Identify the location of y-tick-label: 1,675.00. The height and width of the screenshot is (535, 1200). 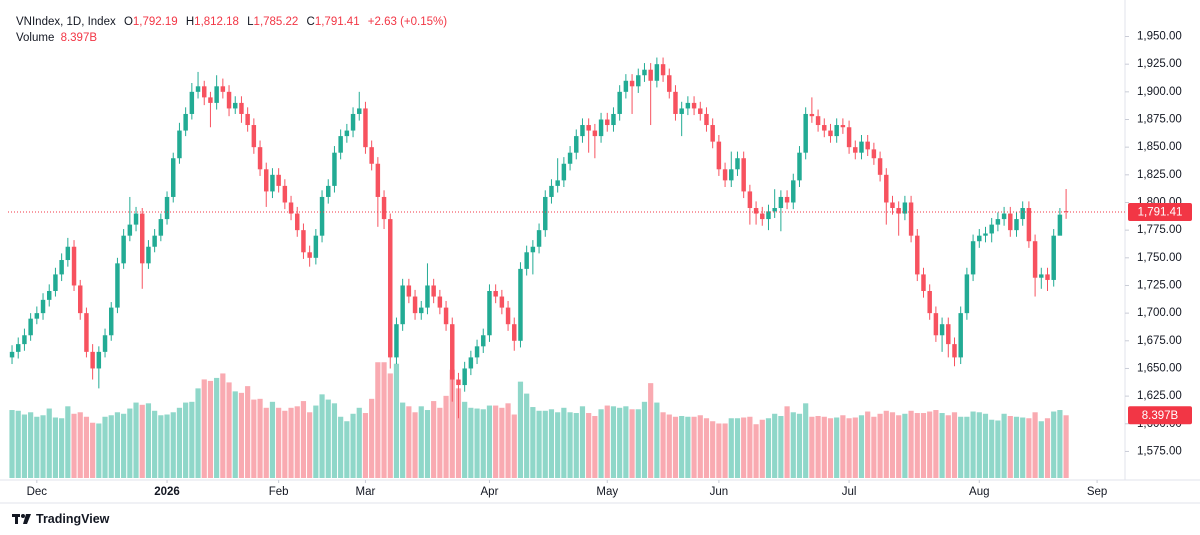
(1159, 341).